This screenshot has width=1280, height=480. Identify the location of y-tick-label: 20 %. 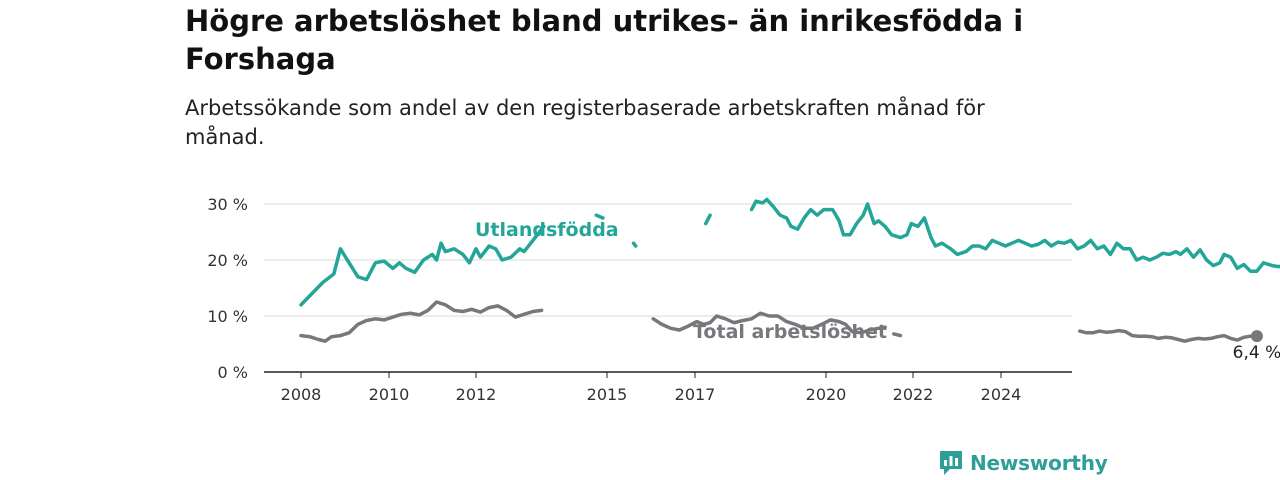
(227, 260).